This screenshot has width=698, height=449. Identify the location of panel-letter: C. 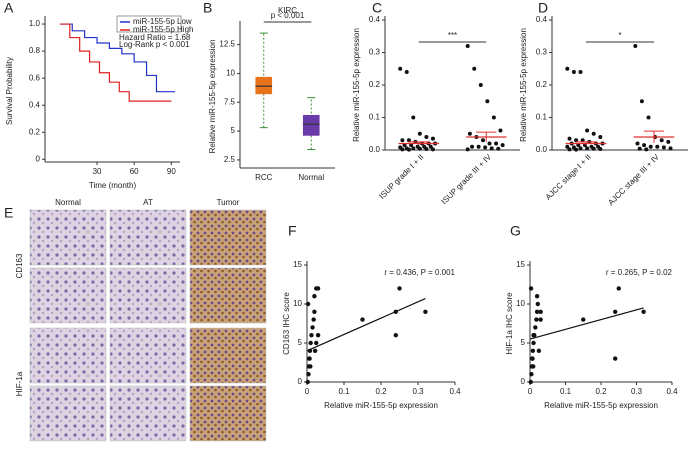
(377, 8).